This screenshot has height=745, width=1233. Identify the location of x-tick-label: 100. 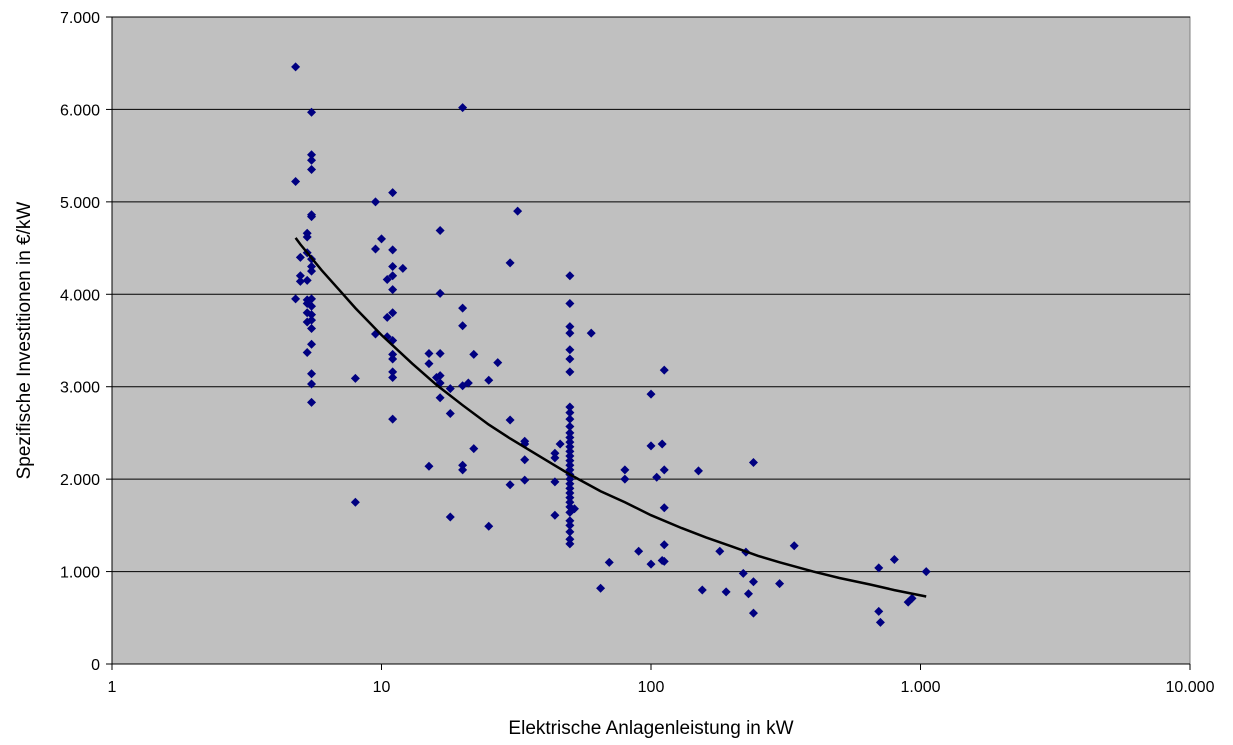
(651, 687).